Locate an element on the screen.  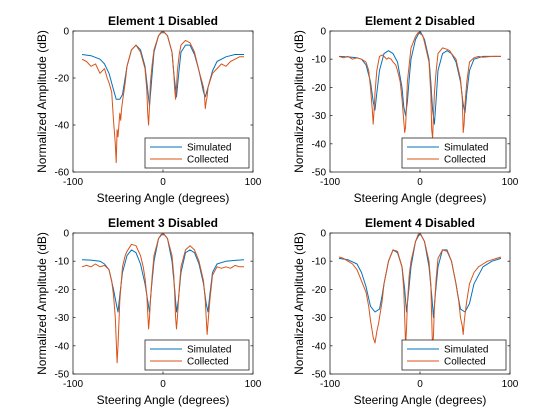
y-tick-label: -60 is located at coordinates (62, 173).